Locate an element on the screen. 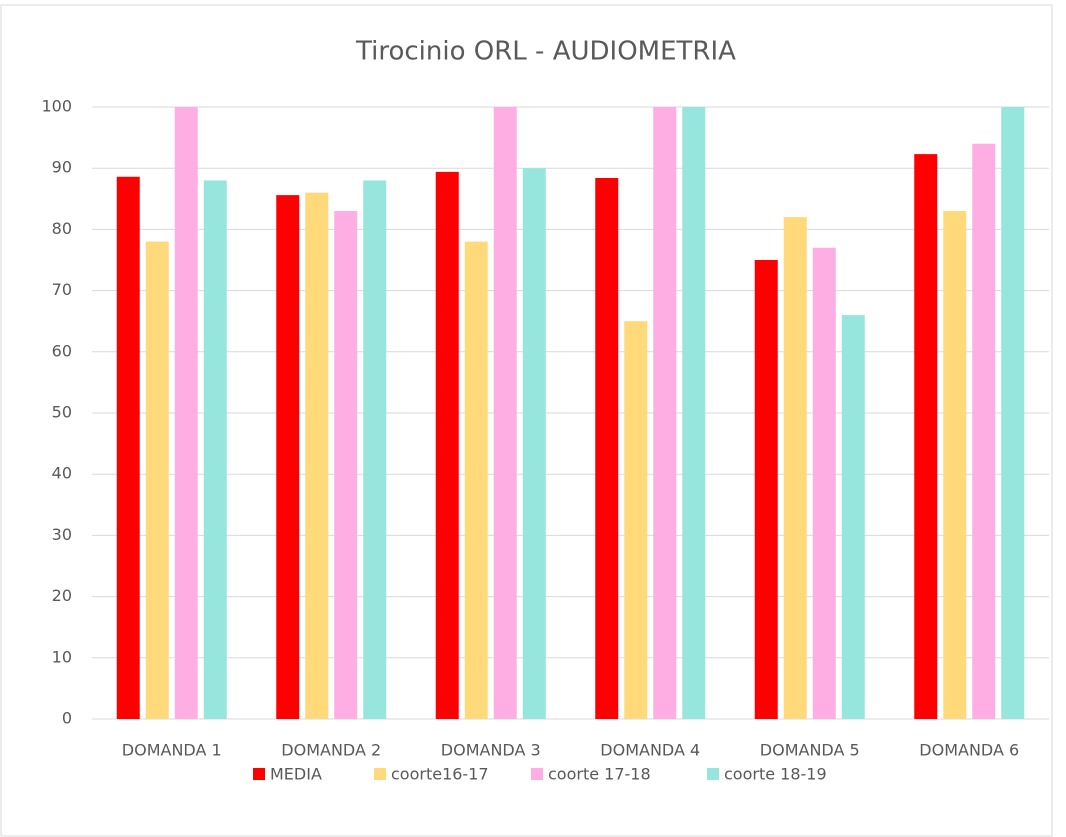 The image size is (1066, 837). y-tick-label: 90 is located at coordinates (62, 167).